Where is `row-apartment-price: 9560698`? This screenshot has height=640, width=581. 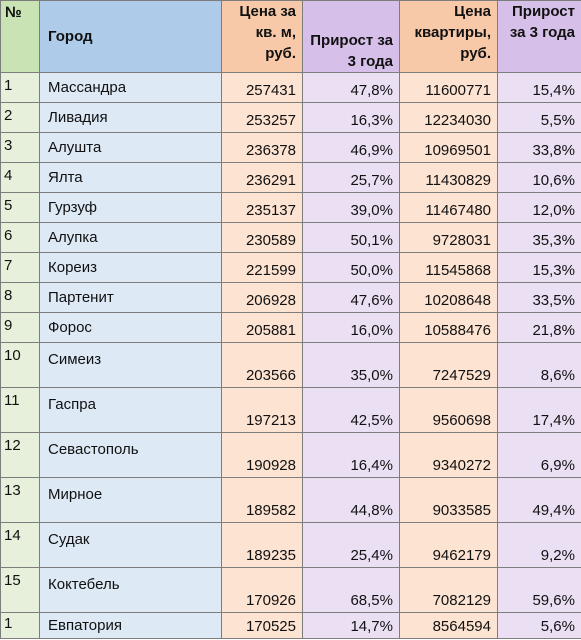
row-apartment-price: 9560698 is located at coordinates (448, 410).